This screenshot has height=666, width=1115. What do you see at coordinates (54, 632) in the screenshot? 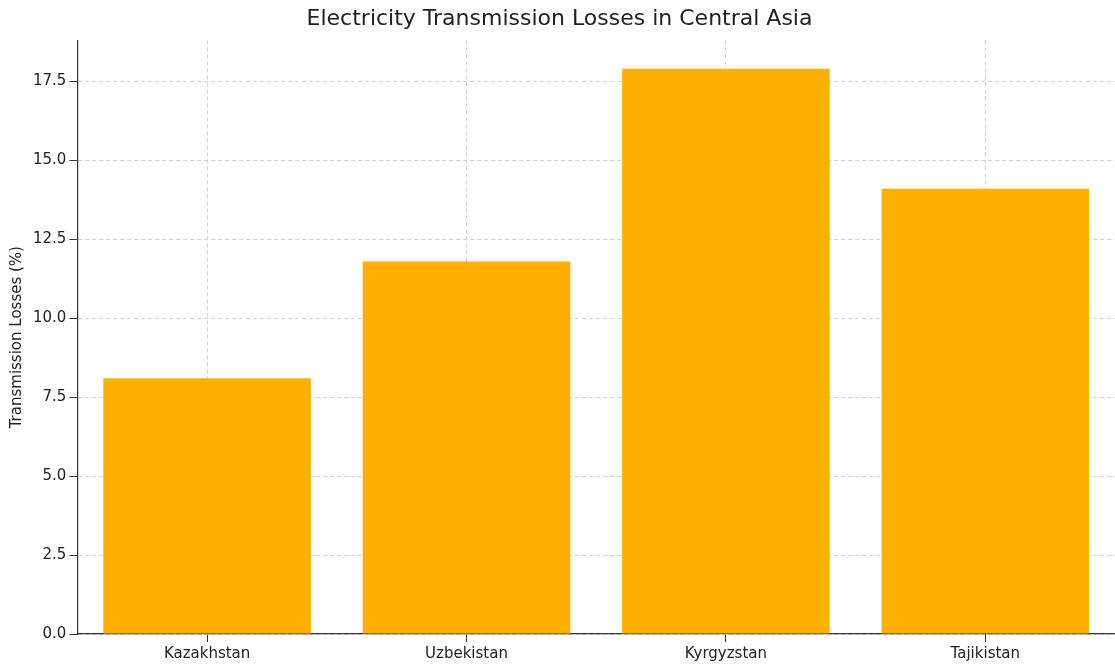
I see `y-tick-label: 0.0` at bounding box center [54, 632].